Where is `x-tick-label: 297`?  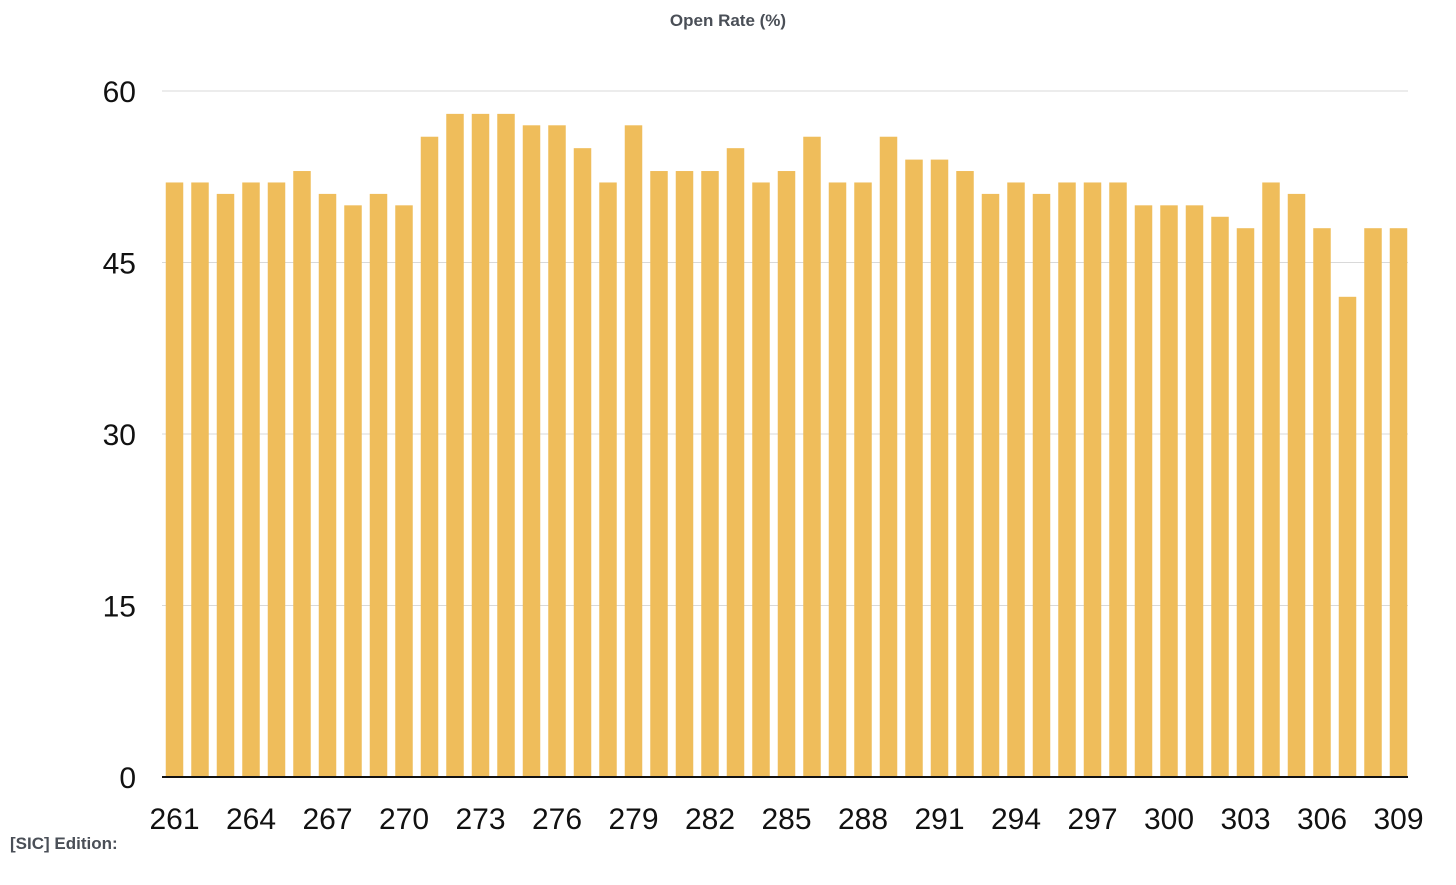
x-tick-label: 297 is located at coordinates (1092, 819).